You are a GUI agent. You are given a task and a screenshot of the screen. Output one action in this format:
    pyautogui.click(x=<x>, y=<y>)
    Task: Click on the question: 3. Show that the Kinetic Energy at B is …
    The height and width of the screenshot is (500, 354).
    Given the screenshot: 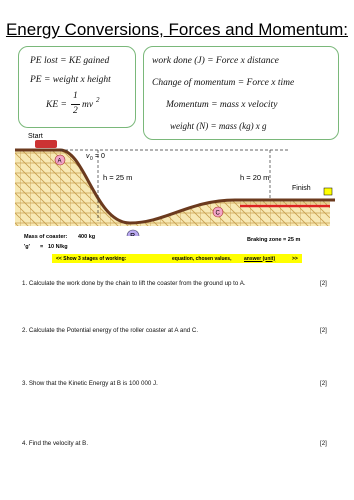 What is the action you would take?
    pyautogui.click(x=90, y=383)
    